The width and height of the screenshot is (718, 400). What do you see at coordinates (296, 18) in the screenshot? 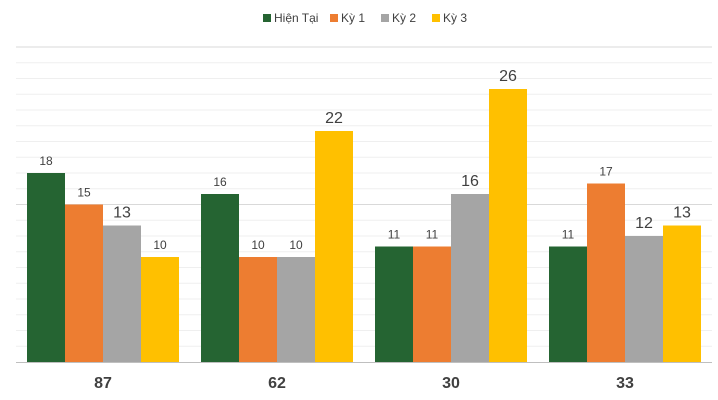
I see `legend-label: Hiện Tại` at bounding box center [296, 18].